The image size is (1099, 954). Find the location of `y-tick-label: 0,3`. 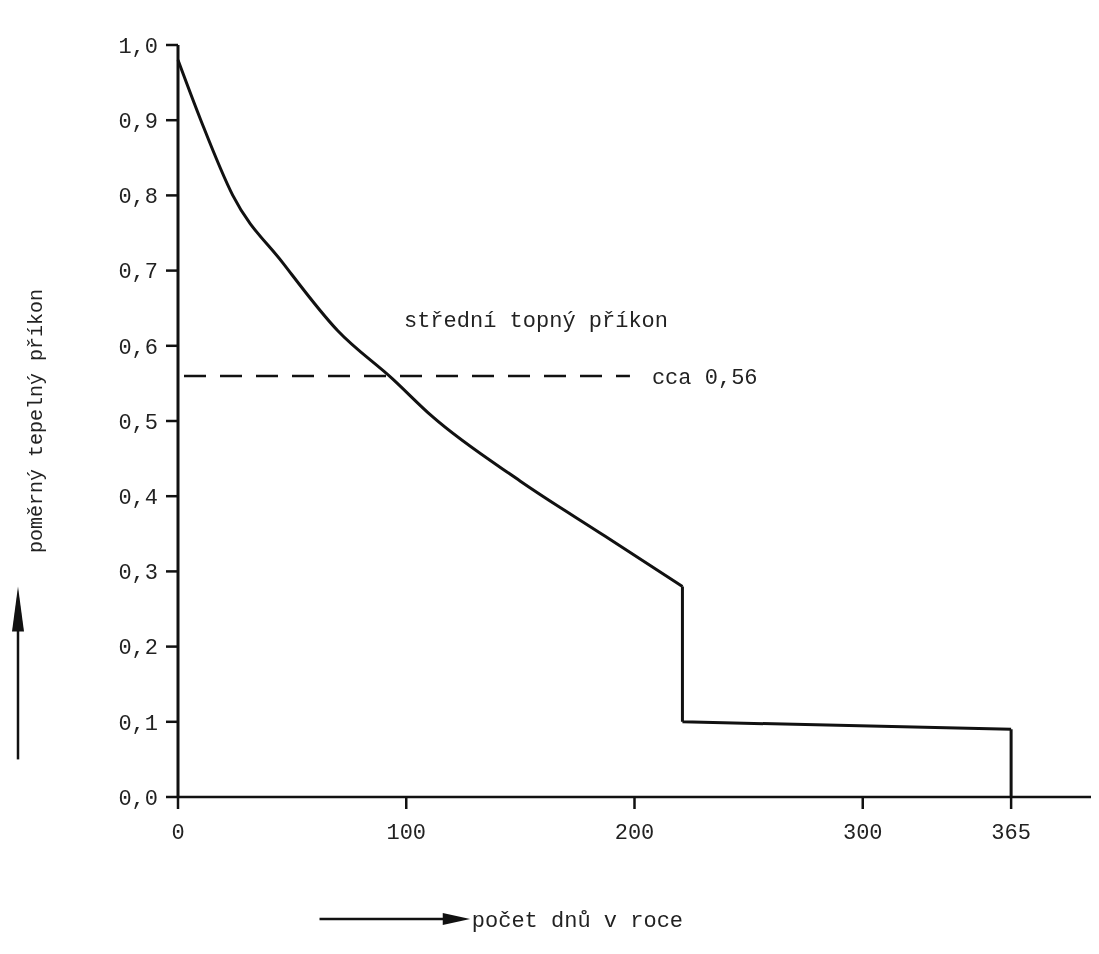

y-tick-label: 0,3 is located at coordinates (138, 574).